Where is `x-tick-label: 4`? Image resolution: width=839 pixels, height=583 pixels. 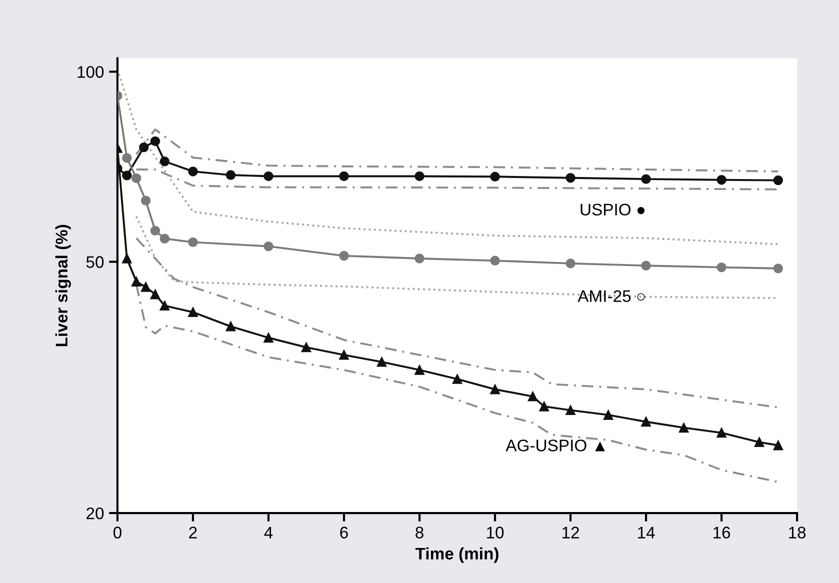 x-tick-label: 4 is located at coordinates (268, 532).